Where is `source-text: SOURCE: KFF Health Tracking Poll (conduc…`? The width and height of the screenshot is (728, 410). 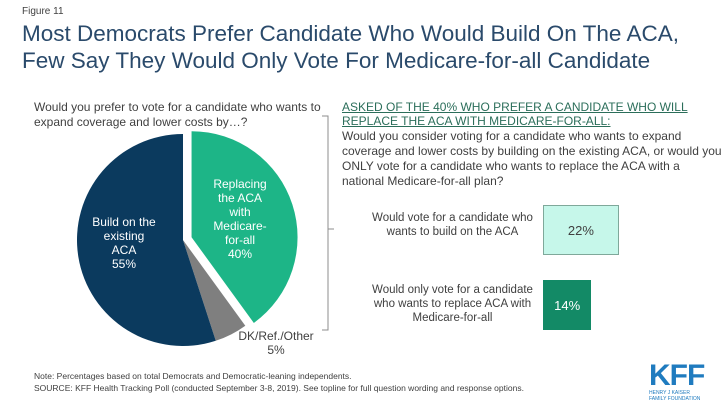
source-text: SOURCE: KFF Health Tracking Poll (conduc… is located at coordinates (279, 388).